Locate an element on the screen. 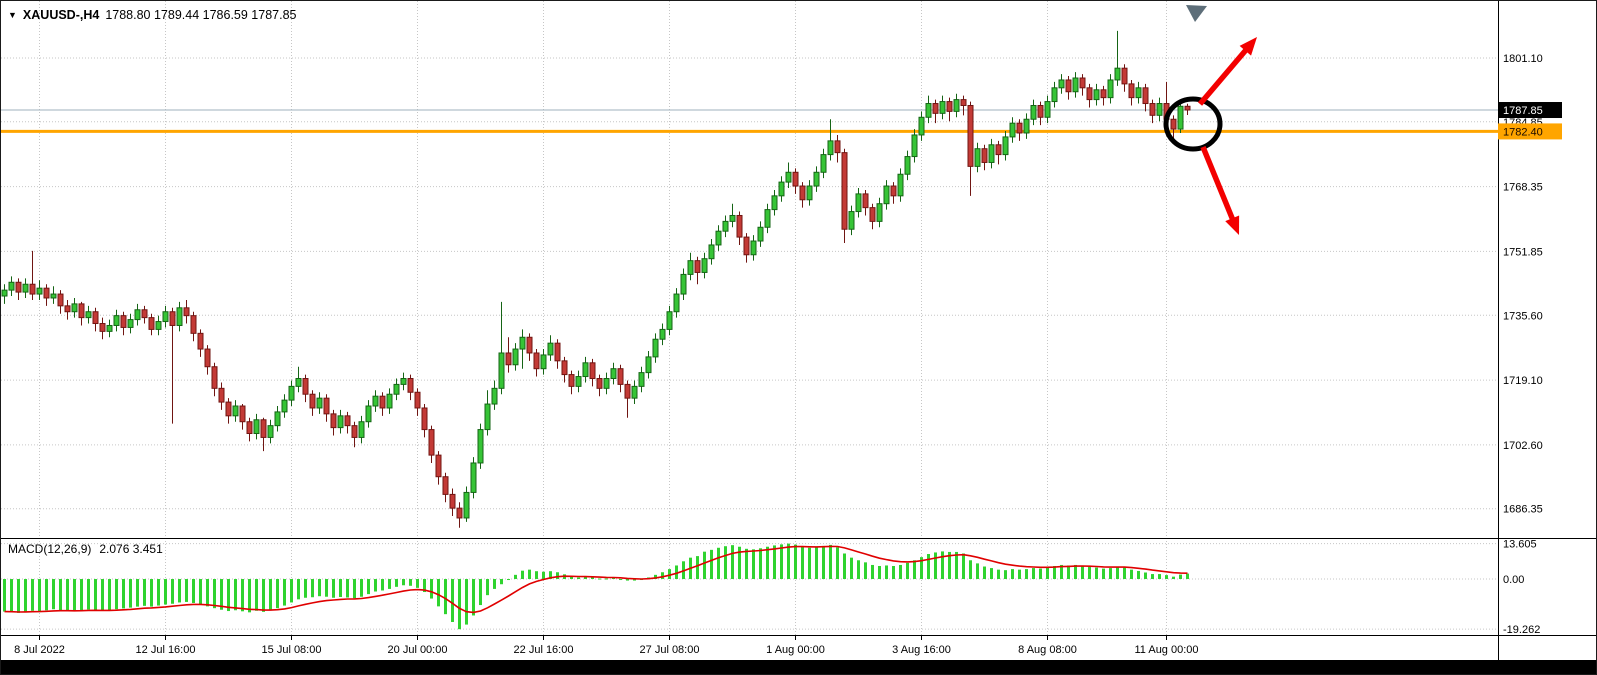  arrow-down-annotation is located at coordinates (1220, 190).